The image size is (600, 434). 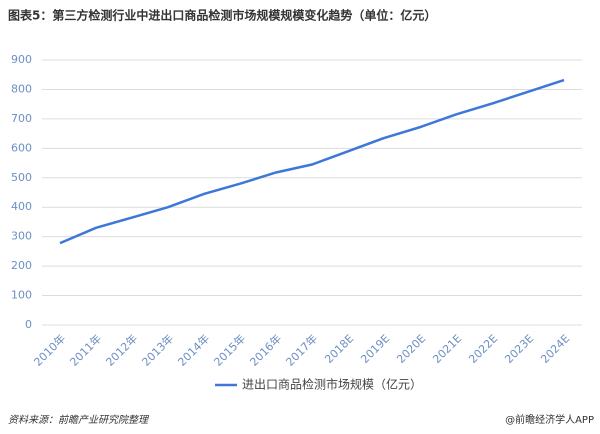 I want to click on x-tick-label: 2010年, so click(x=49, y=349).